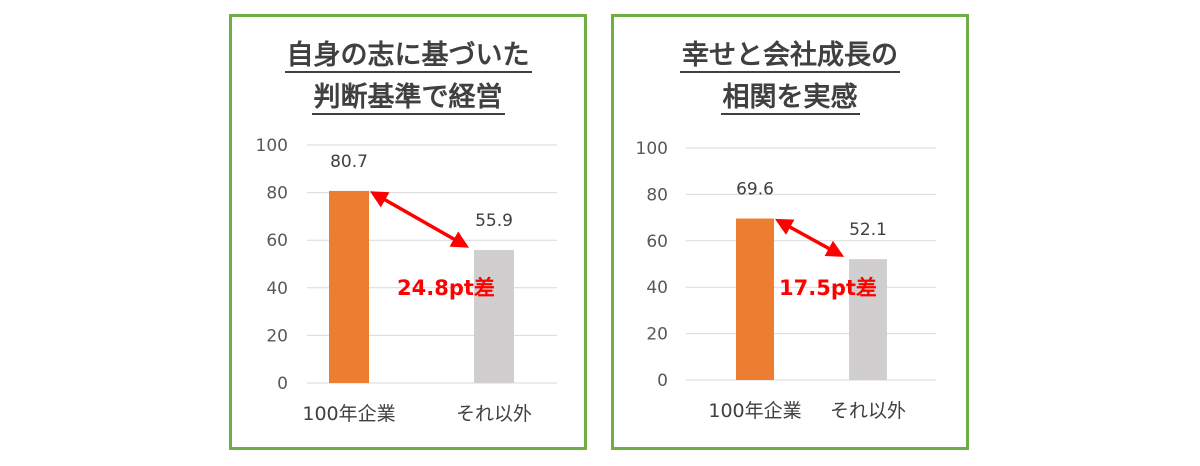 The height and width of the screenshot is (466, 1200). I want to click on difference-label: 24.8pt差, so click(446, 288).